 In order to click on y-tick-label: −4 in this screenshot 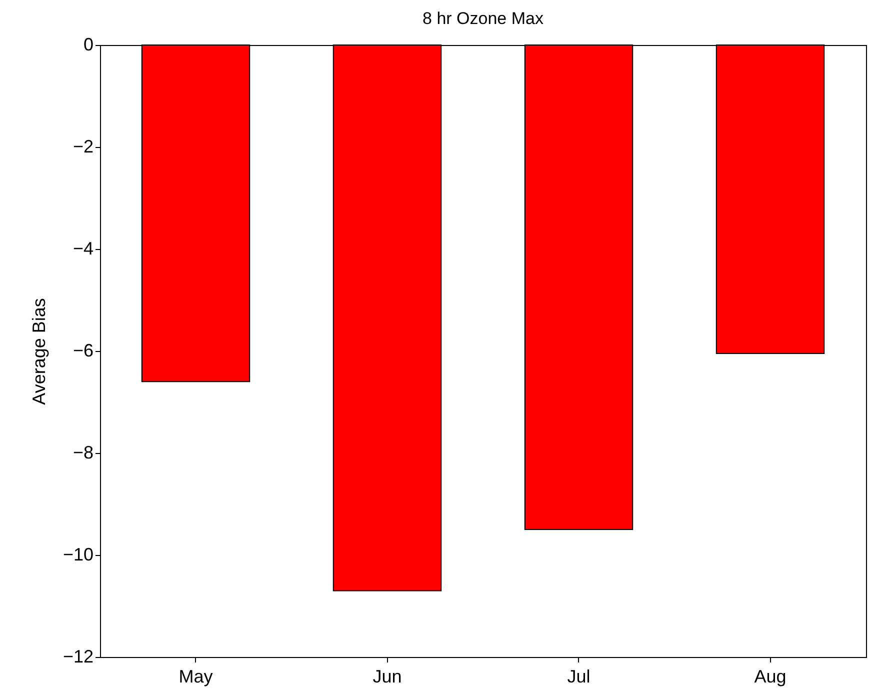, I will do `click(83, 248)`.